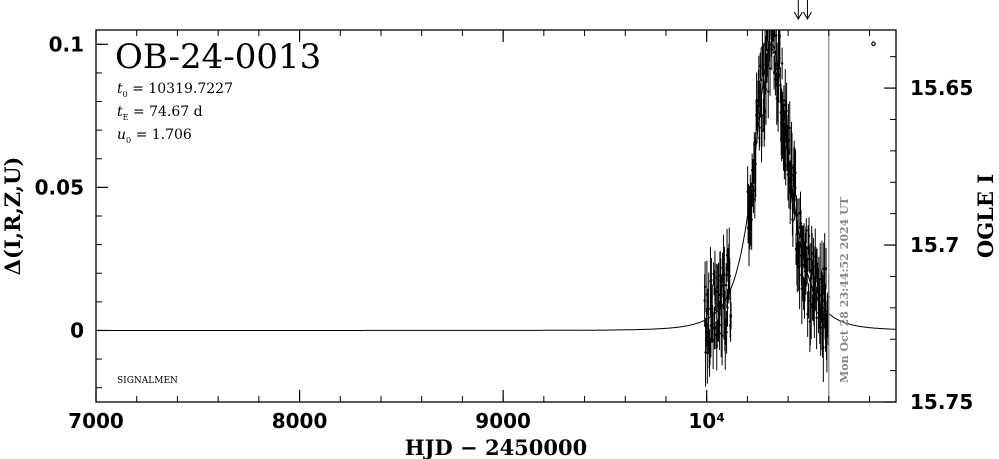 The image size is (999, 459). Describe the element at coordinates (59, 187) in the screenshot. I see `y-left-tick-label: 0.05` at that location.